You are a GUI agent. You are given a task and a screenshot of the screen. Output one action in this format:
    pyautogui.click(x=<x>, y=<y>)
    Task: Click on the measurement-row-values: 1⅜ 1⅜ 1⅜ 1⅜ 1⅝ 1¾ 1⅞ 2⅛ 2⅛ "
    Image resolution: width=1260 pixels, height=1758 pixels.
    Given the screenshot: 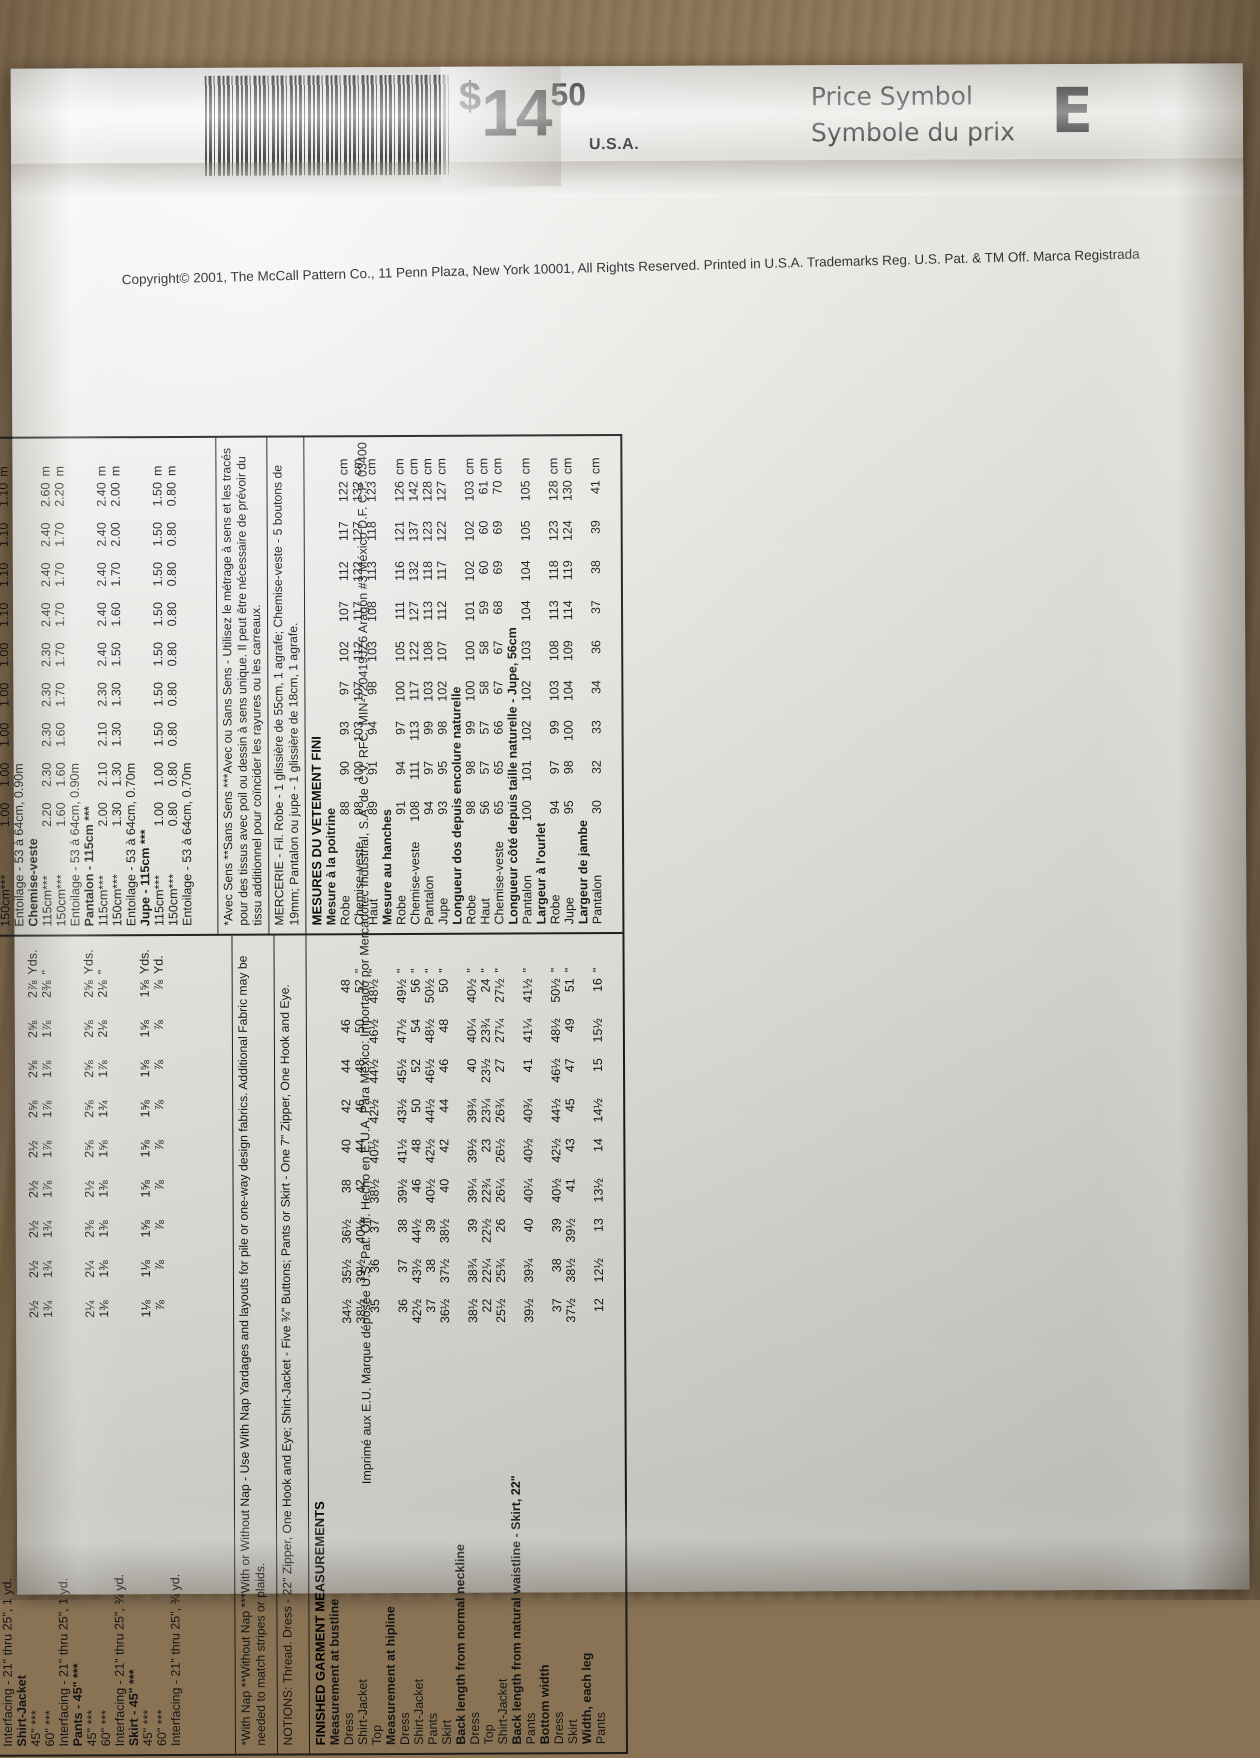 What is the action you would take?
    pyautogui.click(x=103, y=1142)
    